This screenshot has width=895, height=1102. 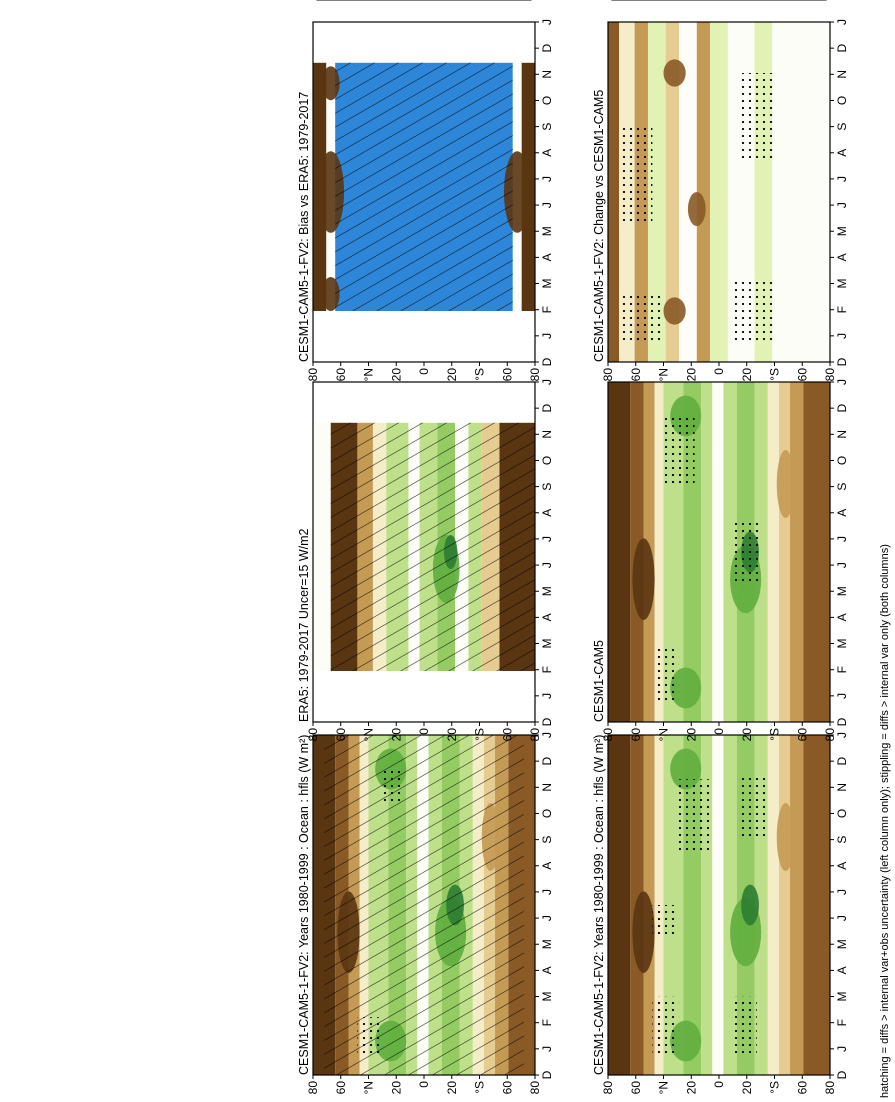 What do you see at coordinates (599, 681) in the screenshot?
I see `panel-title: CESM1-CAM5` at bounding box center [599, 681].